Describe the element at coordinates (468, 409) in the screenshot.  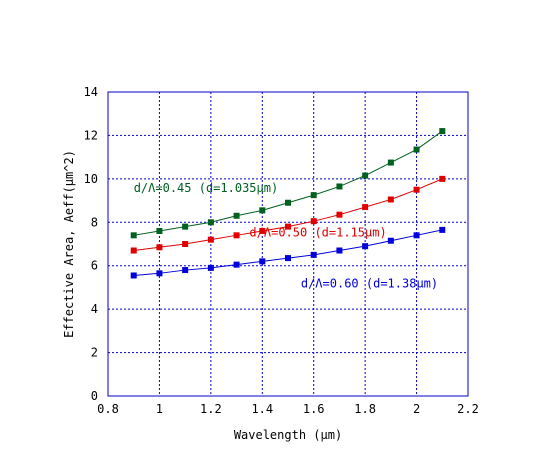
I see `x-tick-label: 2.2` at that location.